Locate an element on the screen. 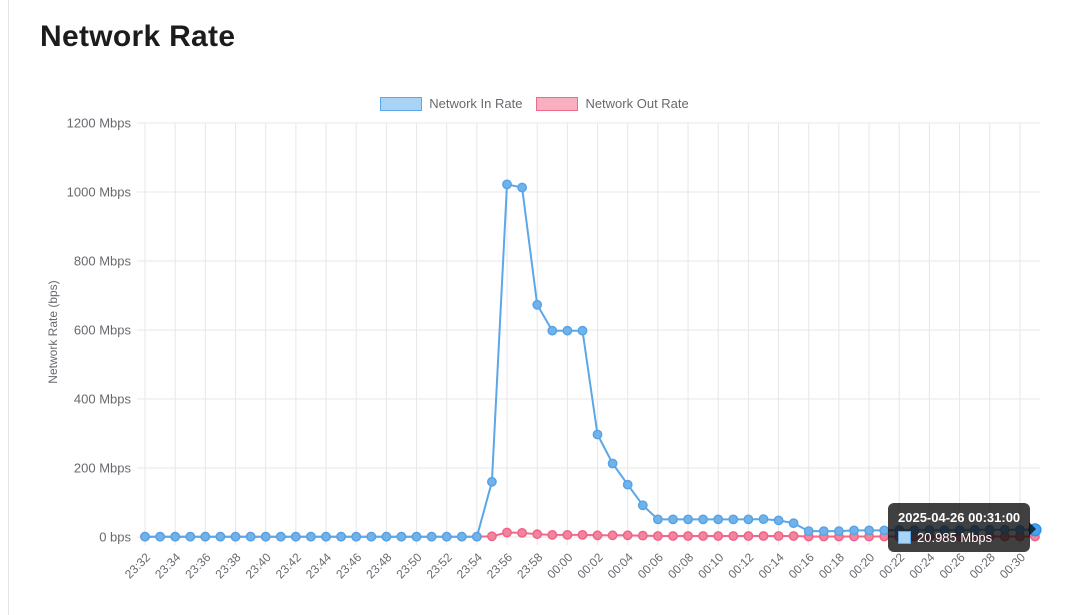 This screenshot has height=615, width=1069. tooltip-series-row: 20.985 Mbps is located at coordinates (959, 537).